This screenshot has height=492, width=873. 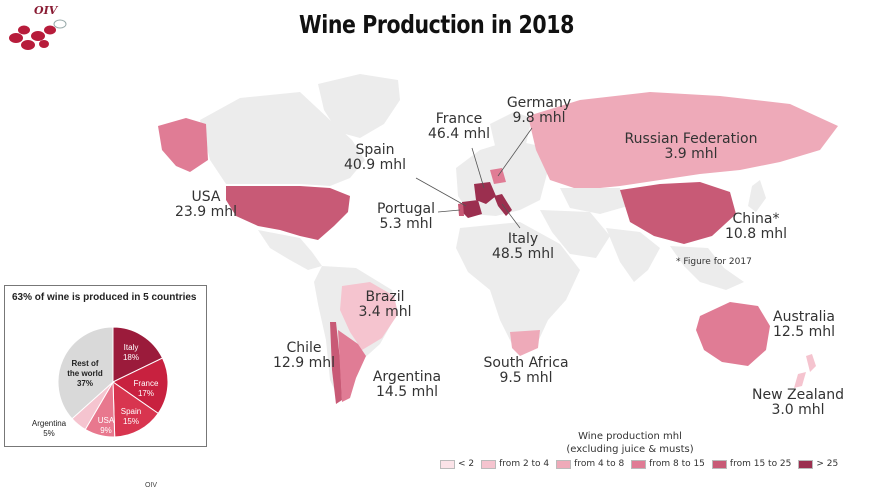 What do you see at coordinates (206, 204) in the screenshot?
I see `label-usa: USA 23.9 mhl` at bounding box center [206, 204].